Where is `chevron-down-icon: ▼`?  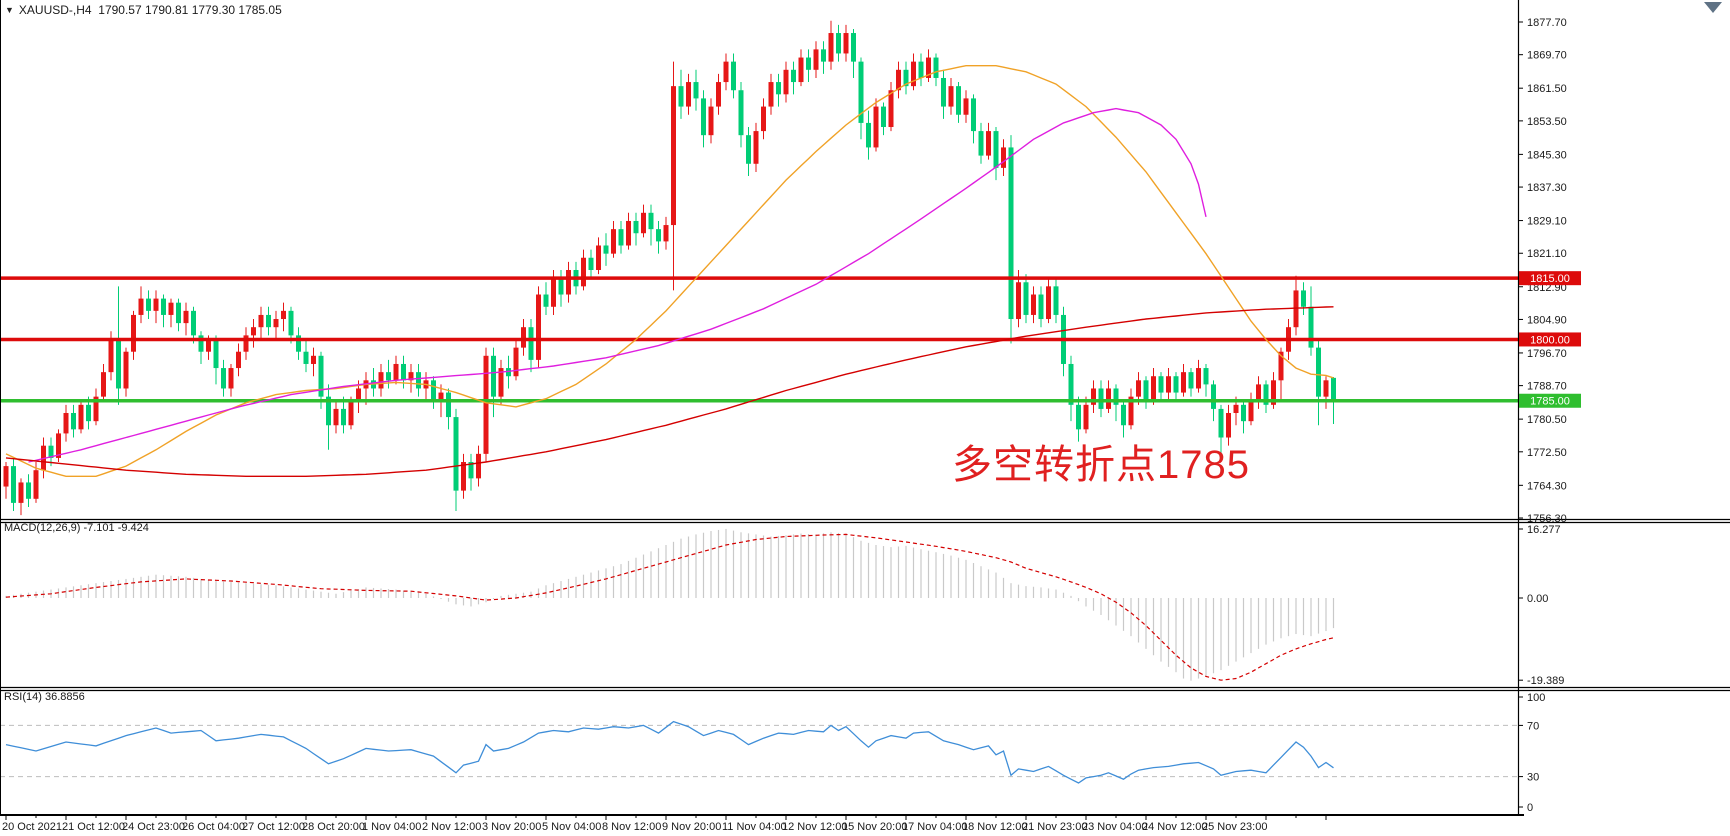
chevron-down-icon: ▼ is located at coordinates (9, 9).